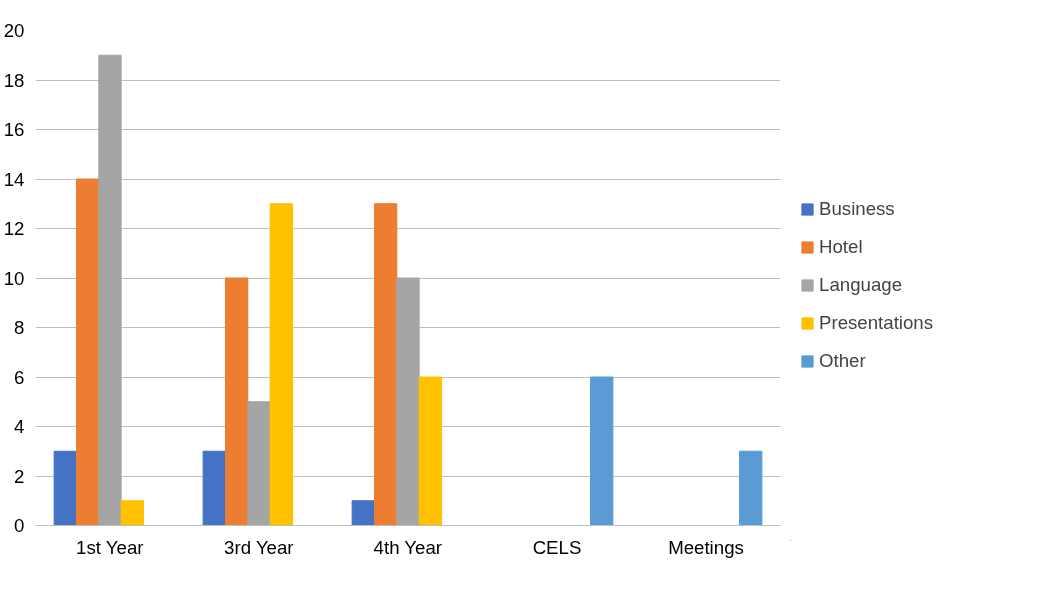 The height and width of the screenshot is (596, 1053). Describe the element at coordinates (857, 209) in the screenshot. I see `legend-label: Business` at that location.